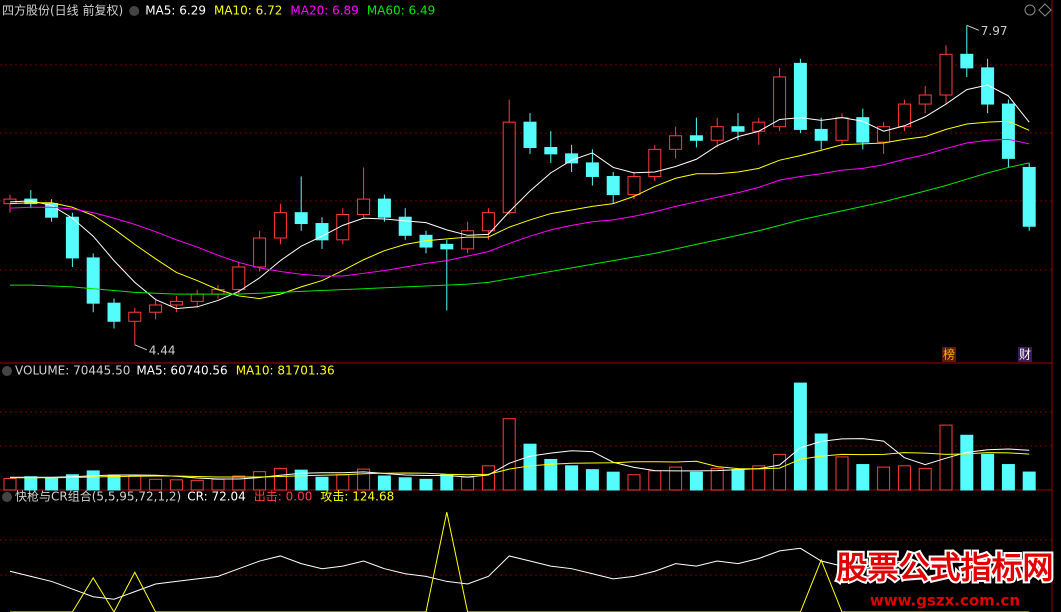 The image size is (1061, 612). I want to click on panel-title: VOLUME: 70445.50, so click(72, 371).